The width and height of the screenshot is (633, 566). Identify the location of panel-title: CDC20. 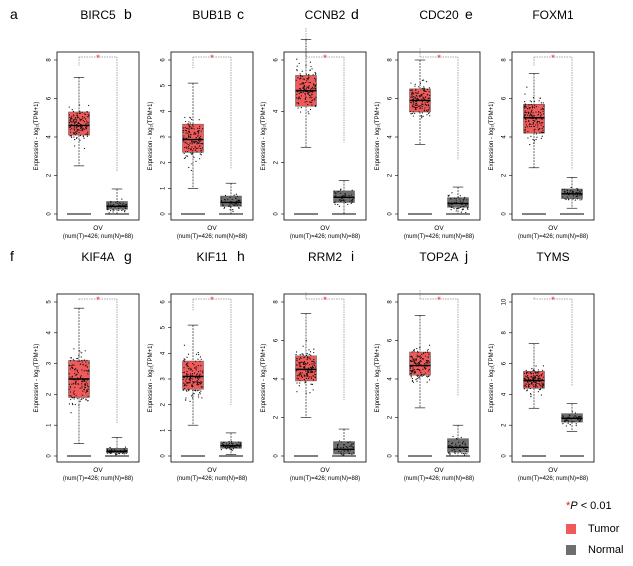
(439, 15).